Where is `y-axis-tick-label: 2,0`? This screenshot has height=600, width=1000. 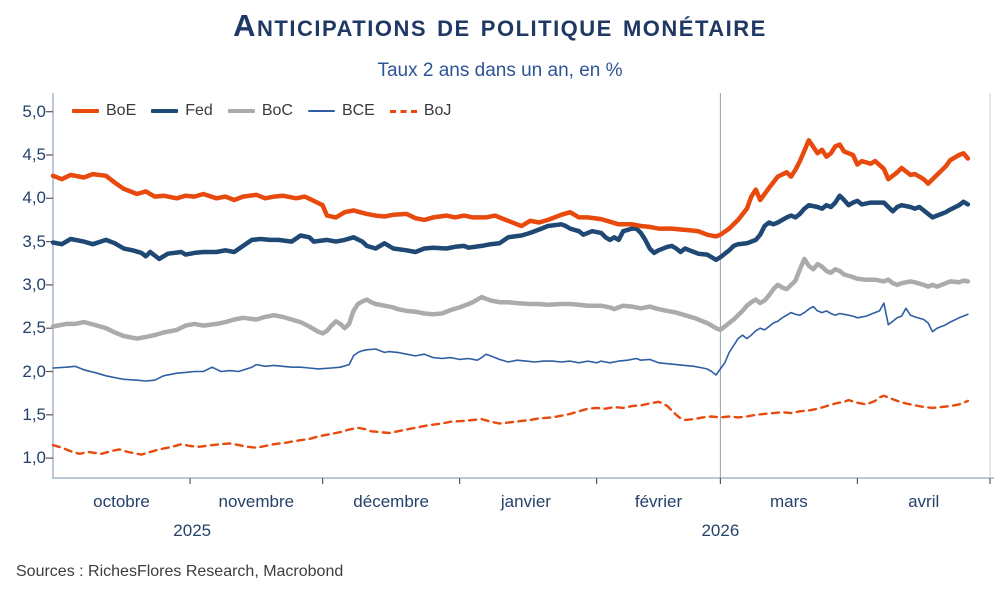
y-axis-tick-label: 2,0 is located at coordinates (34, 371).